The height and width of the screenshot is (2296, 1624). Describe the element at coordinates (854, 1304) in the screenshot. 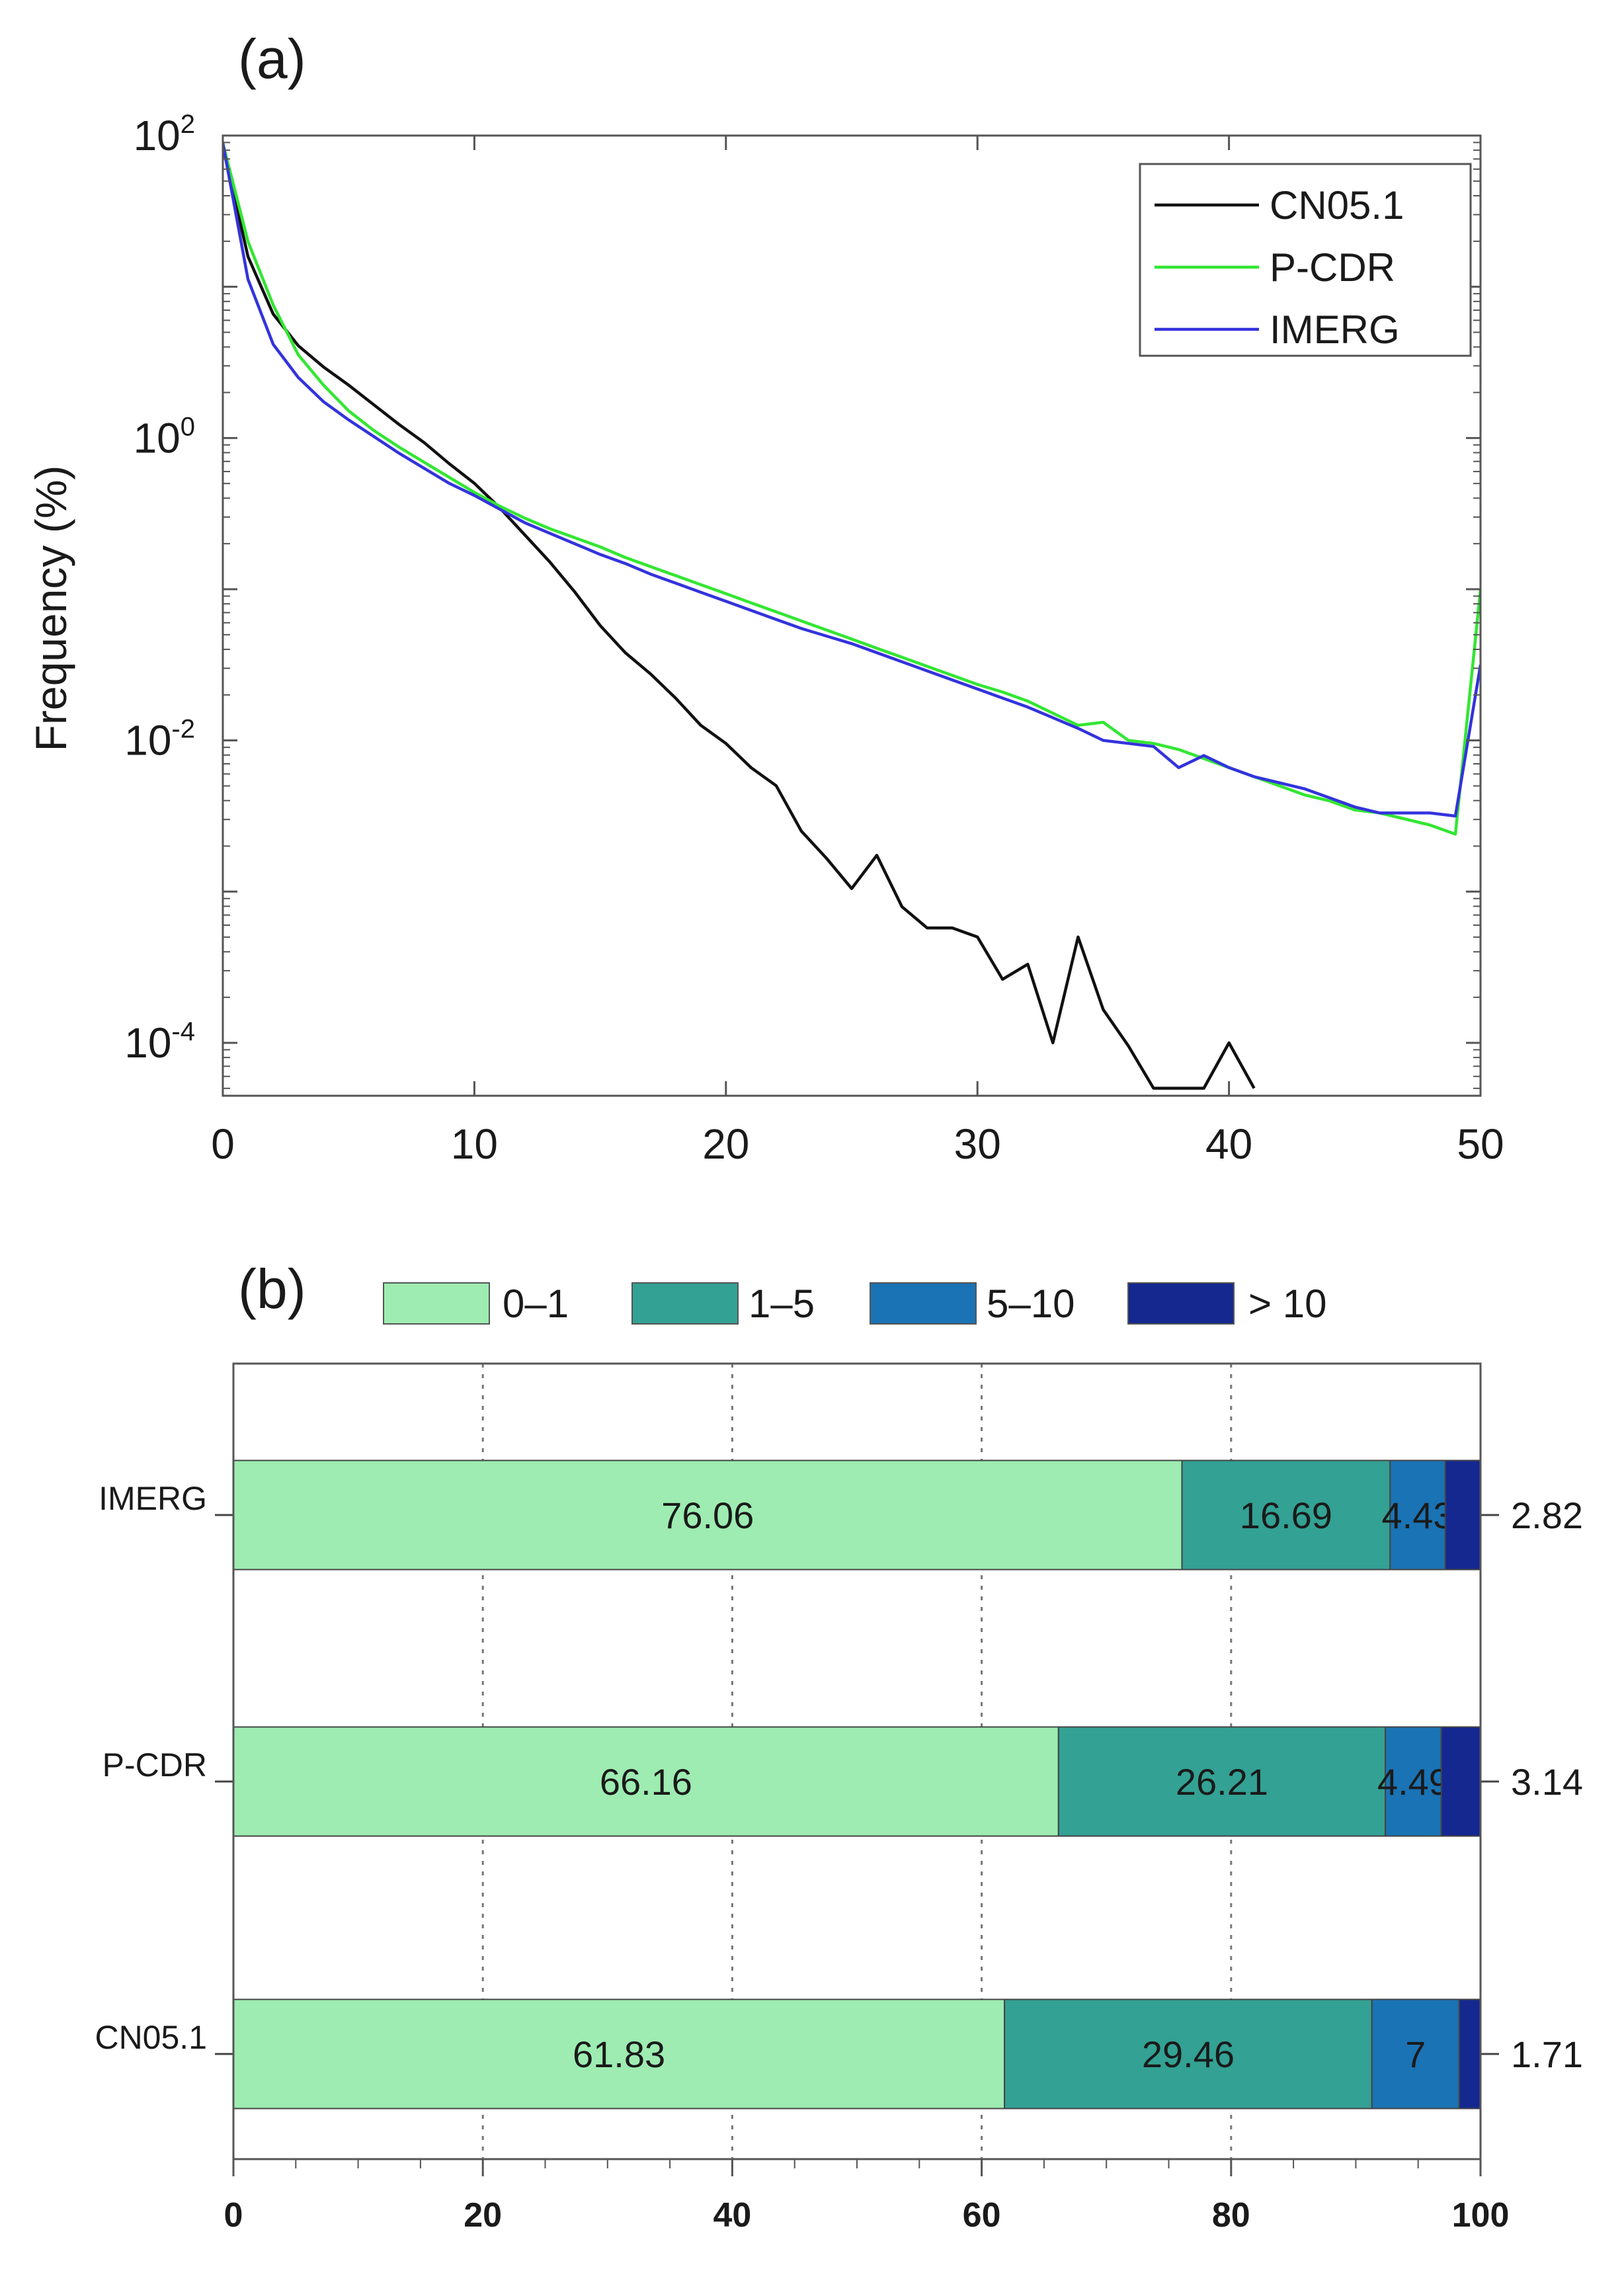

I see `panel-b-legend: 0–1 1–5 5–10 > 10` at that location.